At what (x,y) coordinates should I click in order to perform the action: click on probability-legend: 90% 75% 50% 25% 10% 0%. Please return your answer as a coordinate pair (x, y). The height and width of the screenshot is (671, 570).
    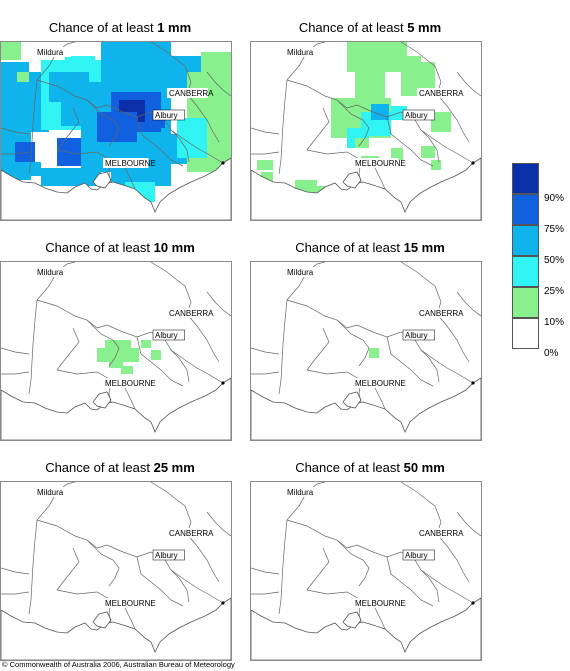
    Looking at the image, I should click on (541, 263).